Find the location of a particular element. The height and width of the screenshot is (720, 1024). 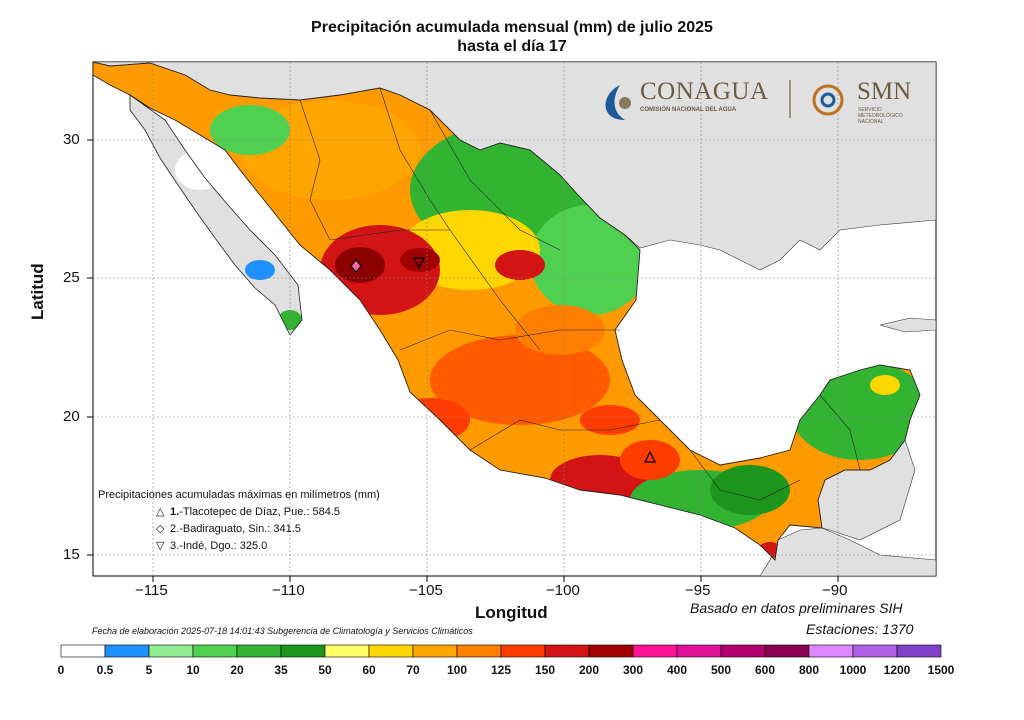

triangle-down-icon: ▽ is located at coordinates (160, 546).